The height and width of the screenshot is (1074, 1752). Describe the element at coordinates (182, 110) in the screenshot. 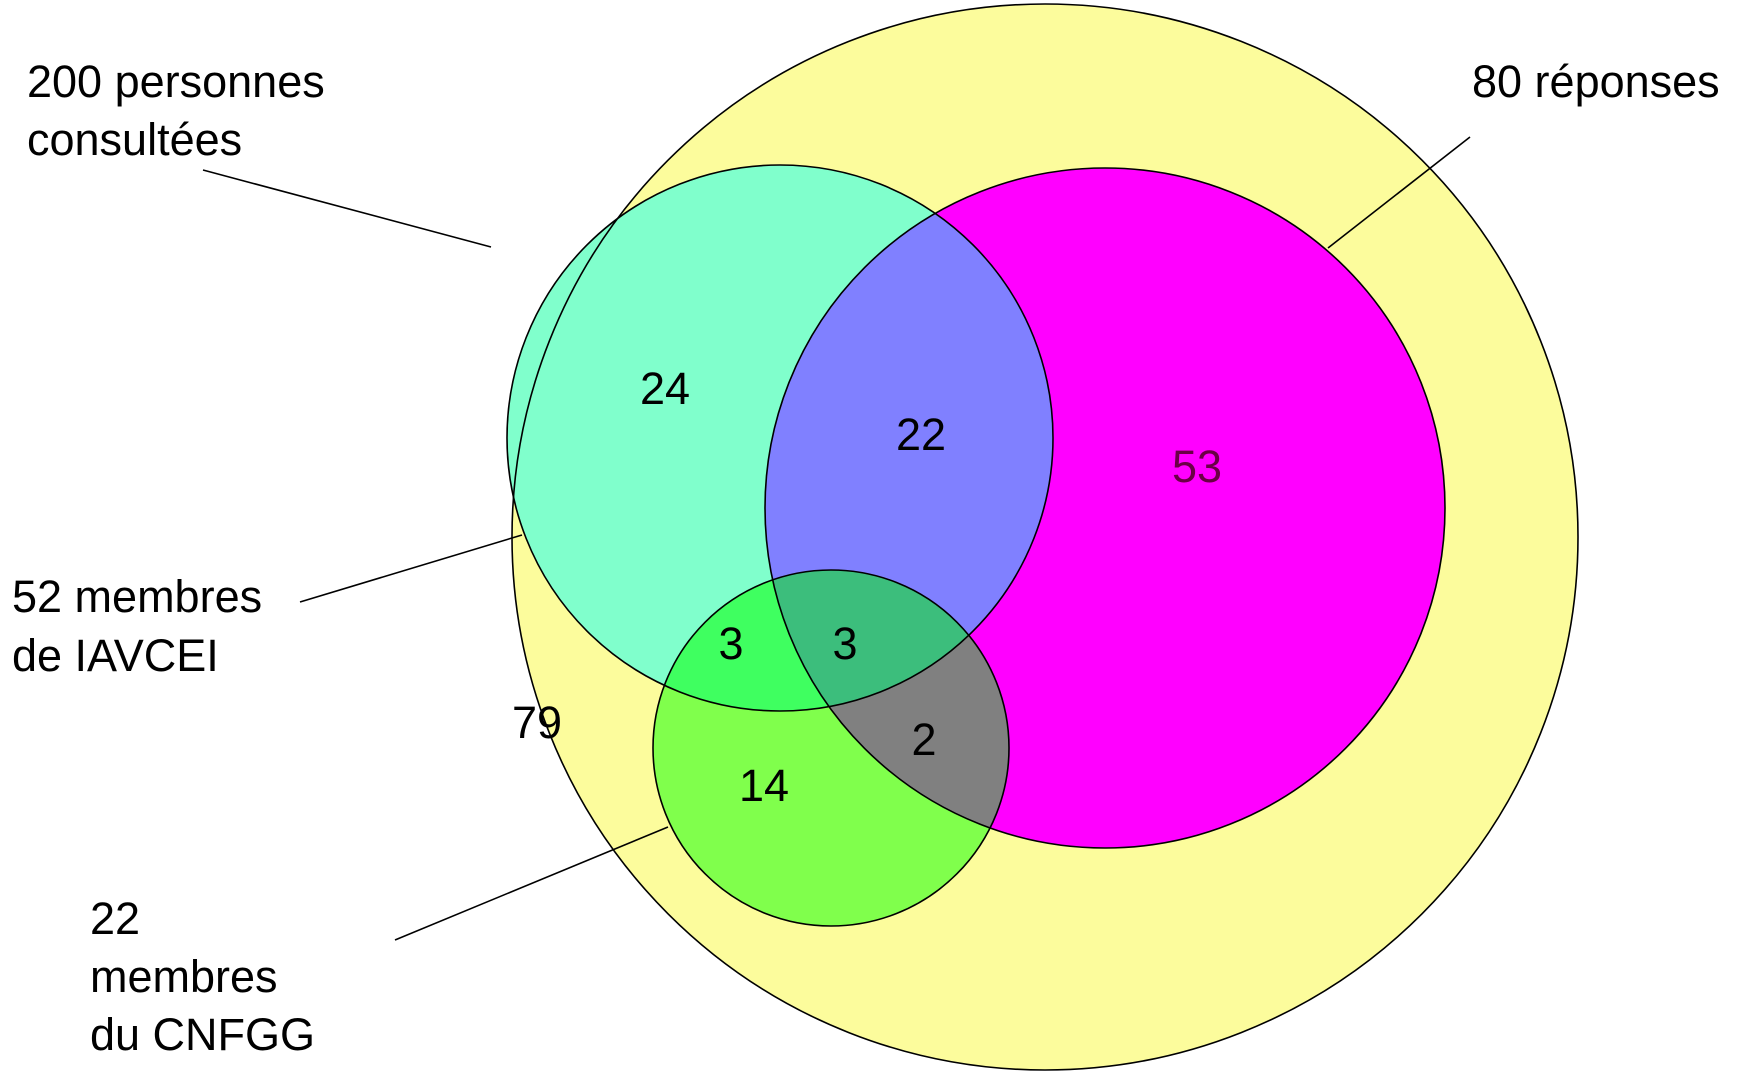

I see `total-label: 200 personnes consultées` at that location.